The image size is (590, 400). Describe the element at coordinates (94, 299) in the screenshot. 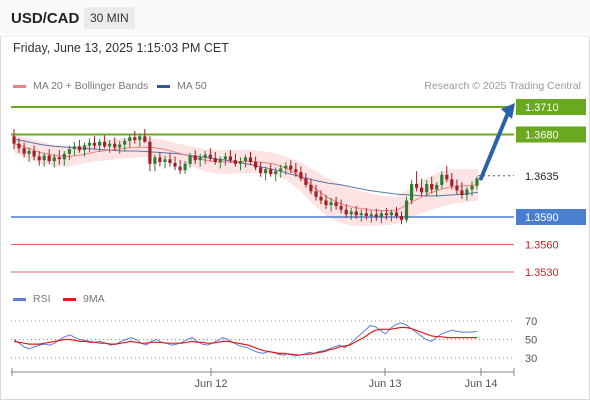

I see `legend-rsi-ma-label: 9MA` at that location.